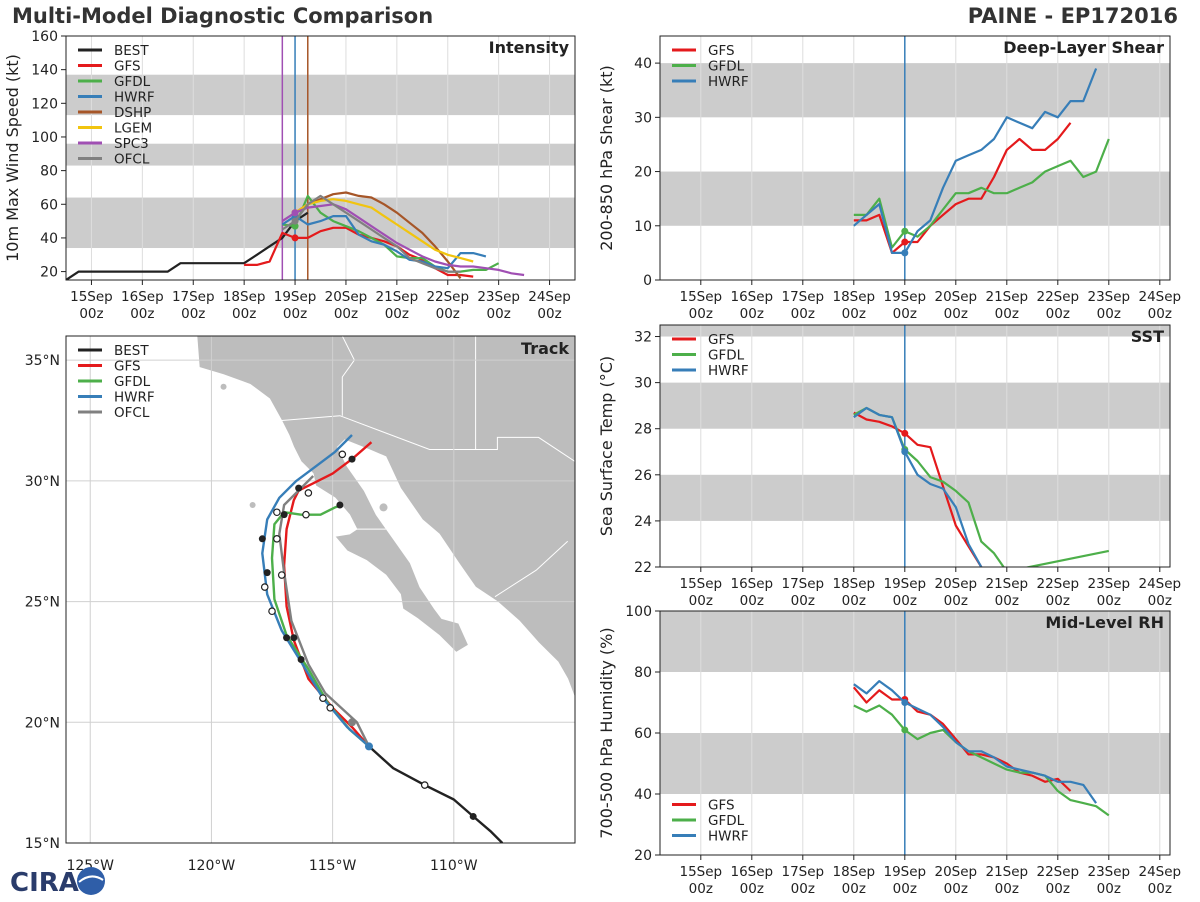  What do you see at coordinates (352, 722) in the screenshot?
I see `track-marker-ofcl` at bounding box center [352, 722].